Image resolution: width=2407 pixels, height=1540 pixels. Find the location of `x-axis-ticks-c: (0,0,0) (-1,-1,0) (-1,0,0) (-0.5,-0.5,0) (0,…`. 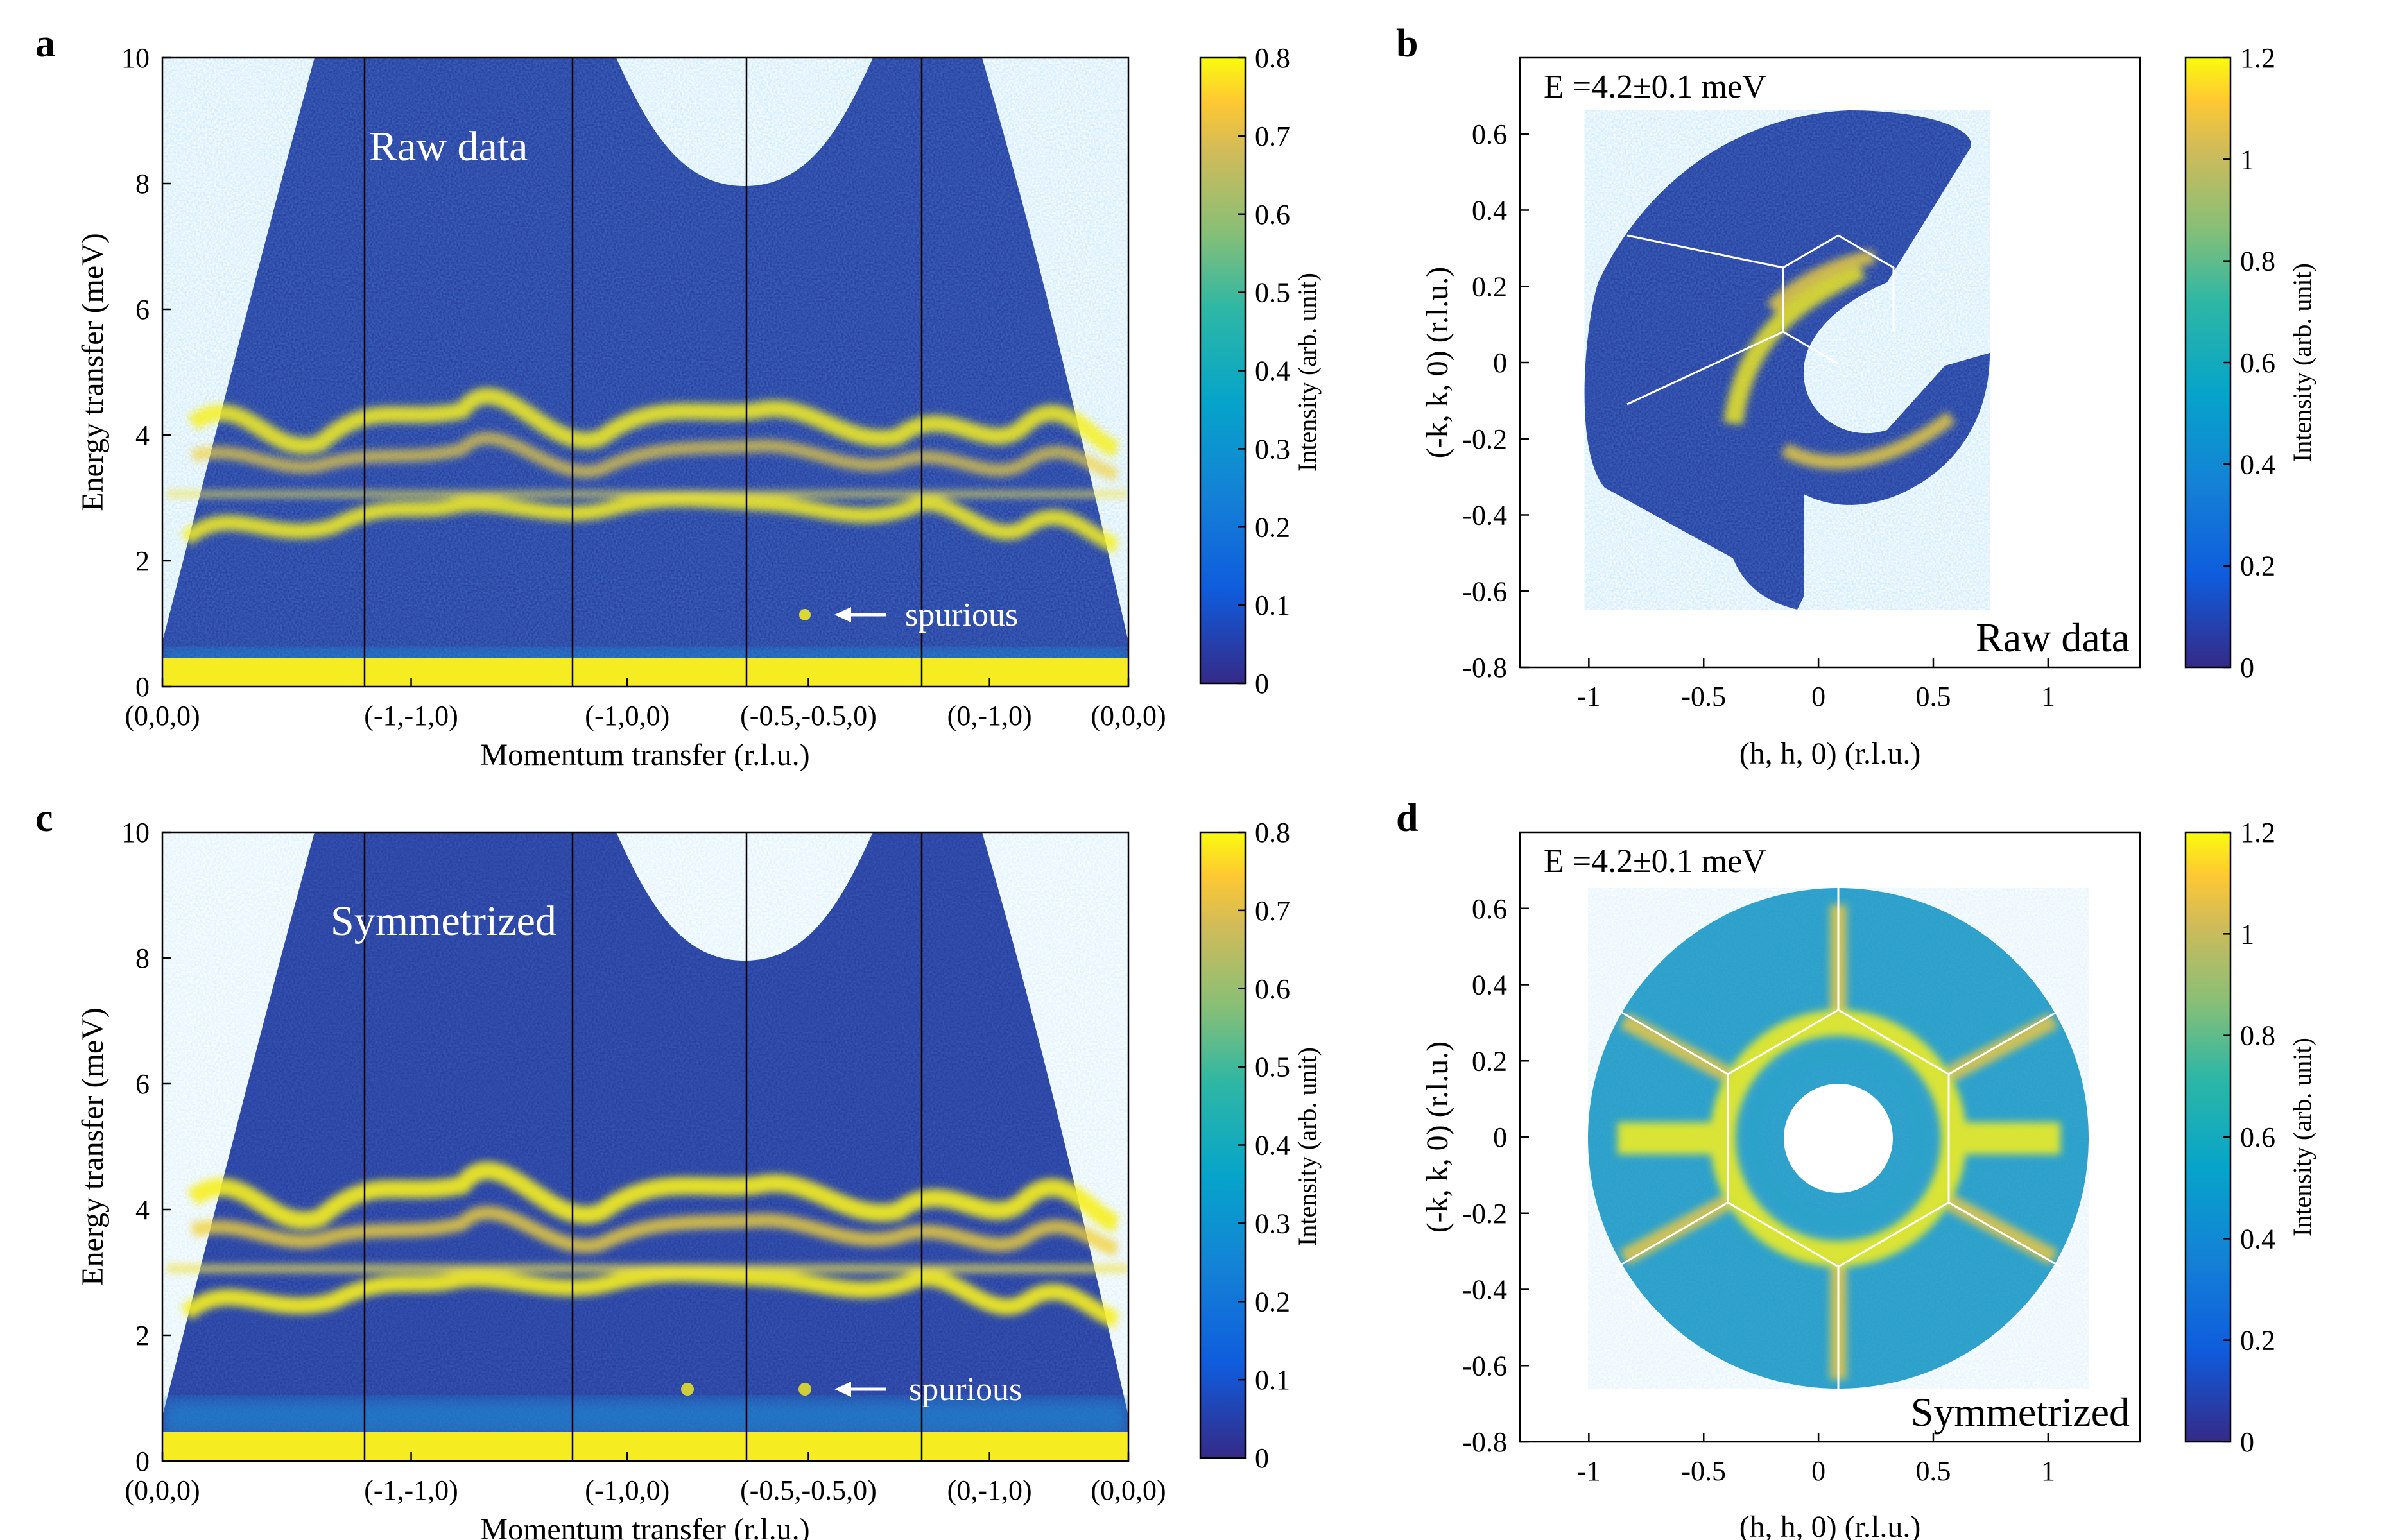

x-axis-ticks-c: (0,0,0) (-1,-1,0) (-1,0,0) (-0.5,-0.5,0) (0,… is located at coordinates (645, 1479).